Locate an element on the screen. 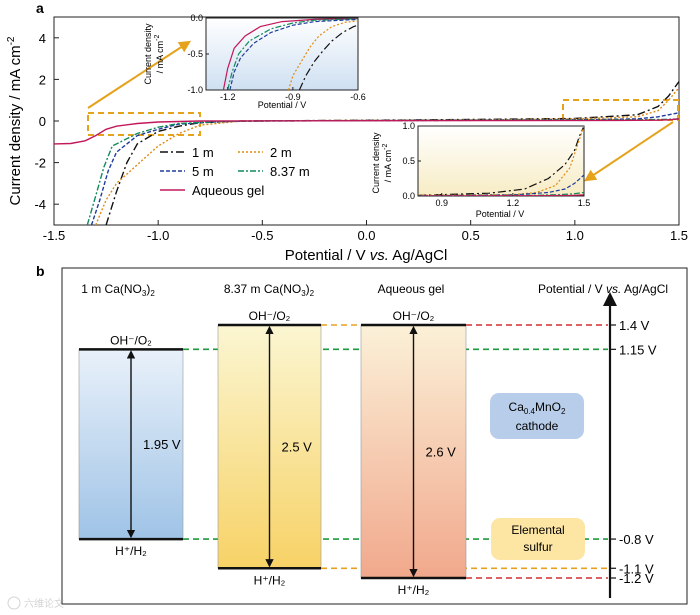 This screenshot has width=700, height=615. inset-right-ticks: 0.9 1.2 1.5 1.0 0.5 0.0 is located at coordinates (496, 164).